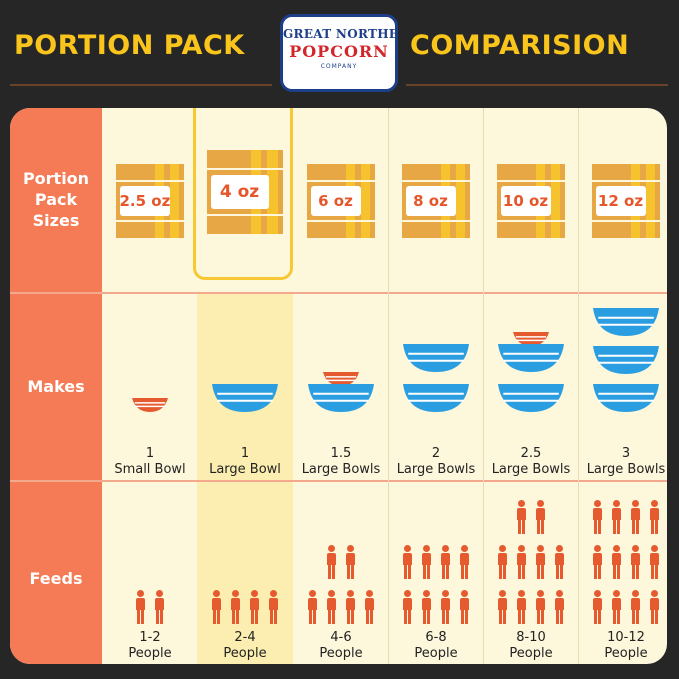 The width and height of the screenshot is (679, 679). Describe the element at coordinates (150, 637) in the screenshot. I see `feeds-count: 1-2` at that location.